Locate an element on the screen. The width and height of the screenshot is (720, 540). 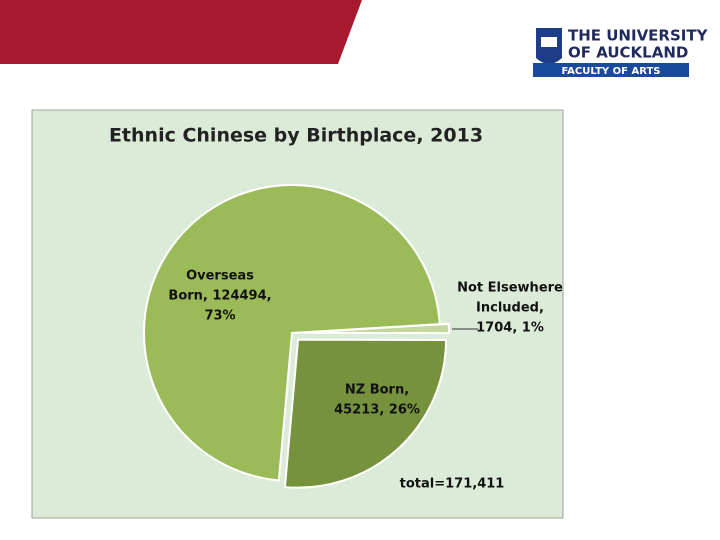
data-label: 73% is located at coordinates (219, 316).